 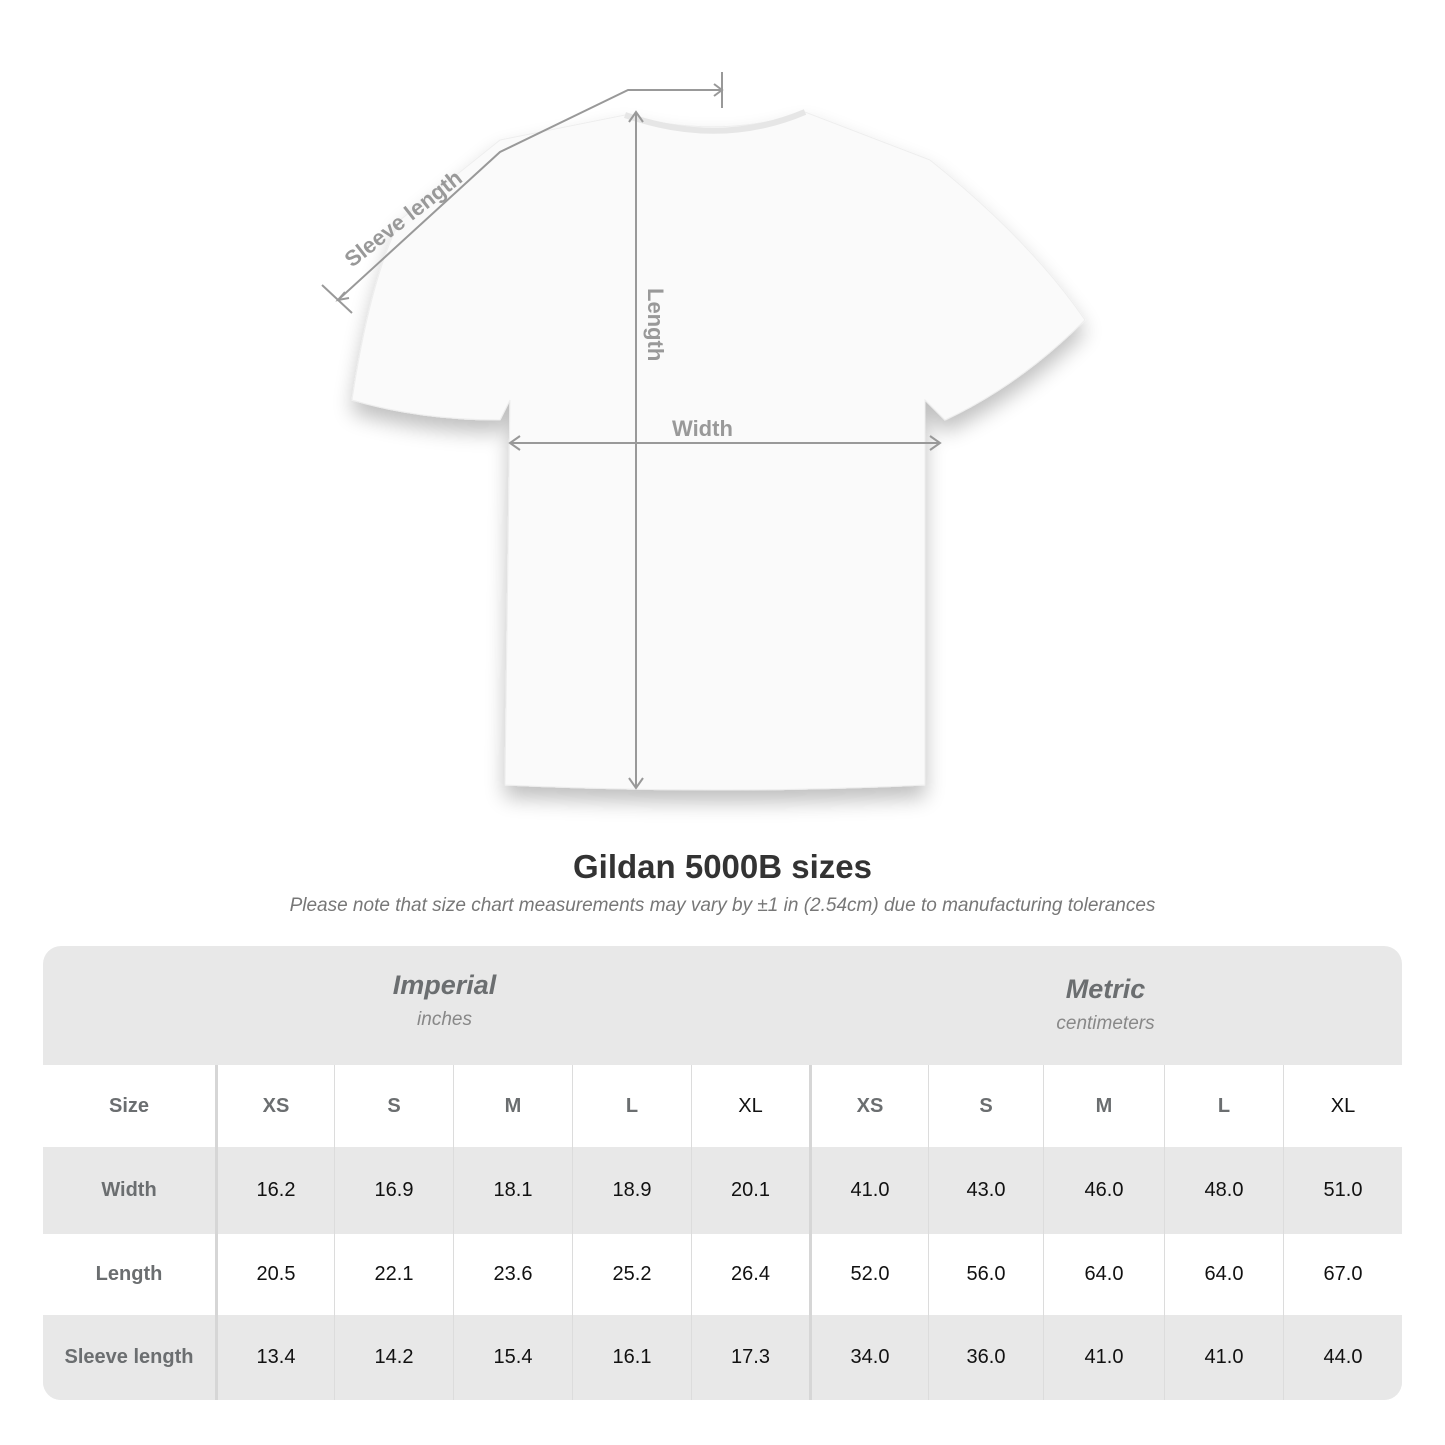 What do you see at coordinates (750, 1106) in the screenshot?
I see `imperial-size-header: XL` at bounding box center [750, 1106].